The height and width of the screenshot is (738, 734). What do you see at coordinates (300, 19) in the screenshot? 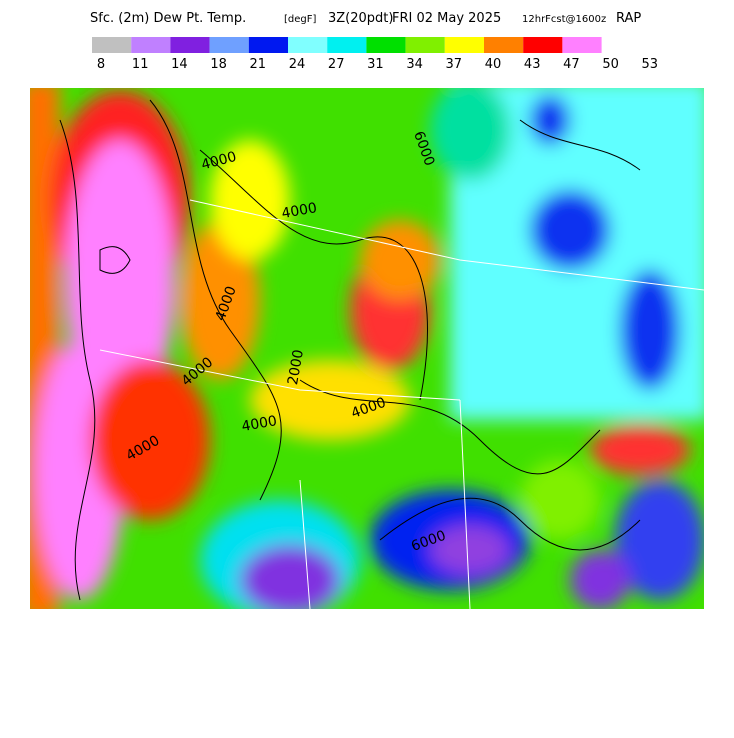
I see `units: [degF]` at bounding box center [300, 19].